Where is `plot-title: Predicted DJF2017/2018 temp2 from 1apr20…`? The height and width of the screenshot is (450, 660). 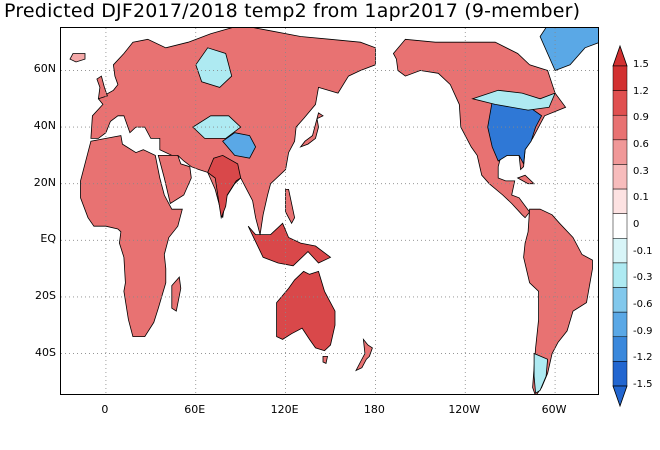
plot-title: Predicted DJF2017/2018 temp2 from 1apr20… is located at coordinates (292, 11).